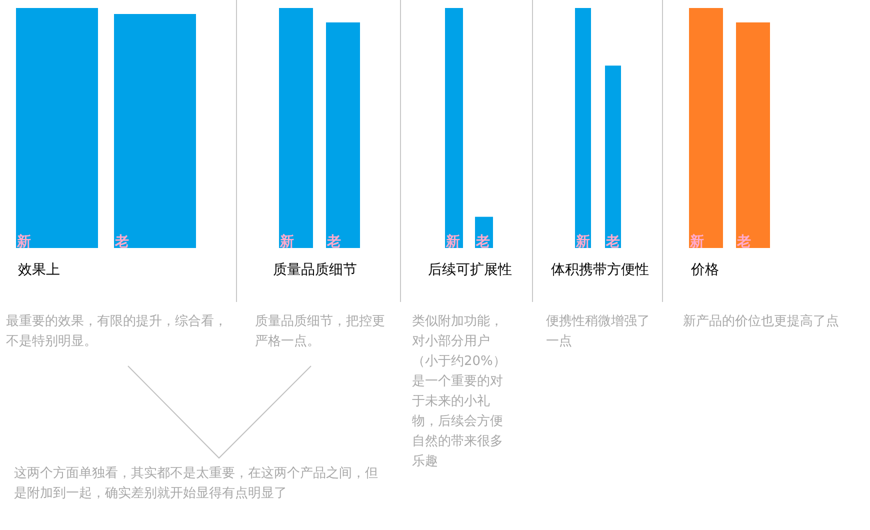  Describe the element at coordinates (196, 484) in the screenshot. I see `text: 这两个方面单独看，其实都不是太重要，在这两个产品之间，但是附加到一起，确实差别就开始显得有点明显了` at that location.